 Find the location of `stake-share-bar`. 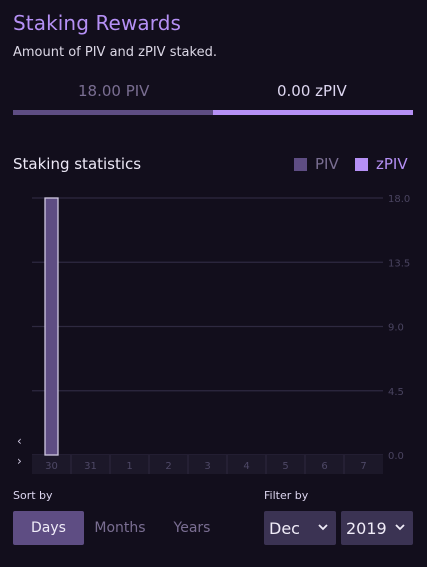

stake-share-bar is located at coordinates (213, 112).